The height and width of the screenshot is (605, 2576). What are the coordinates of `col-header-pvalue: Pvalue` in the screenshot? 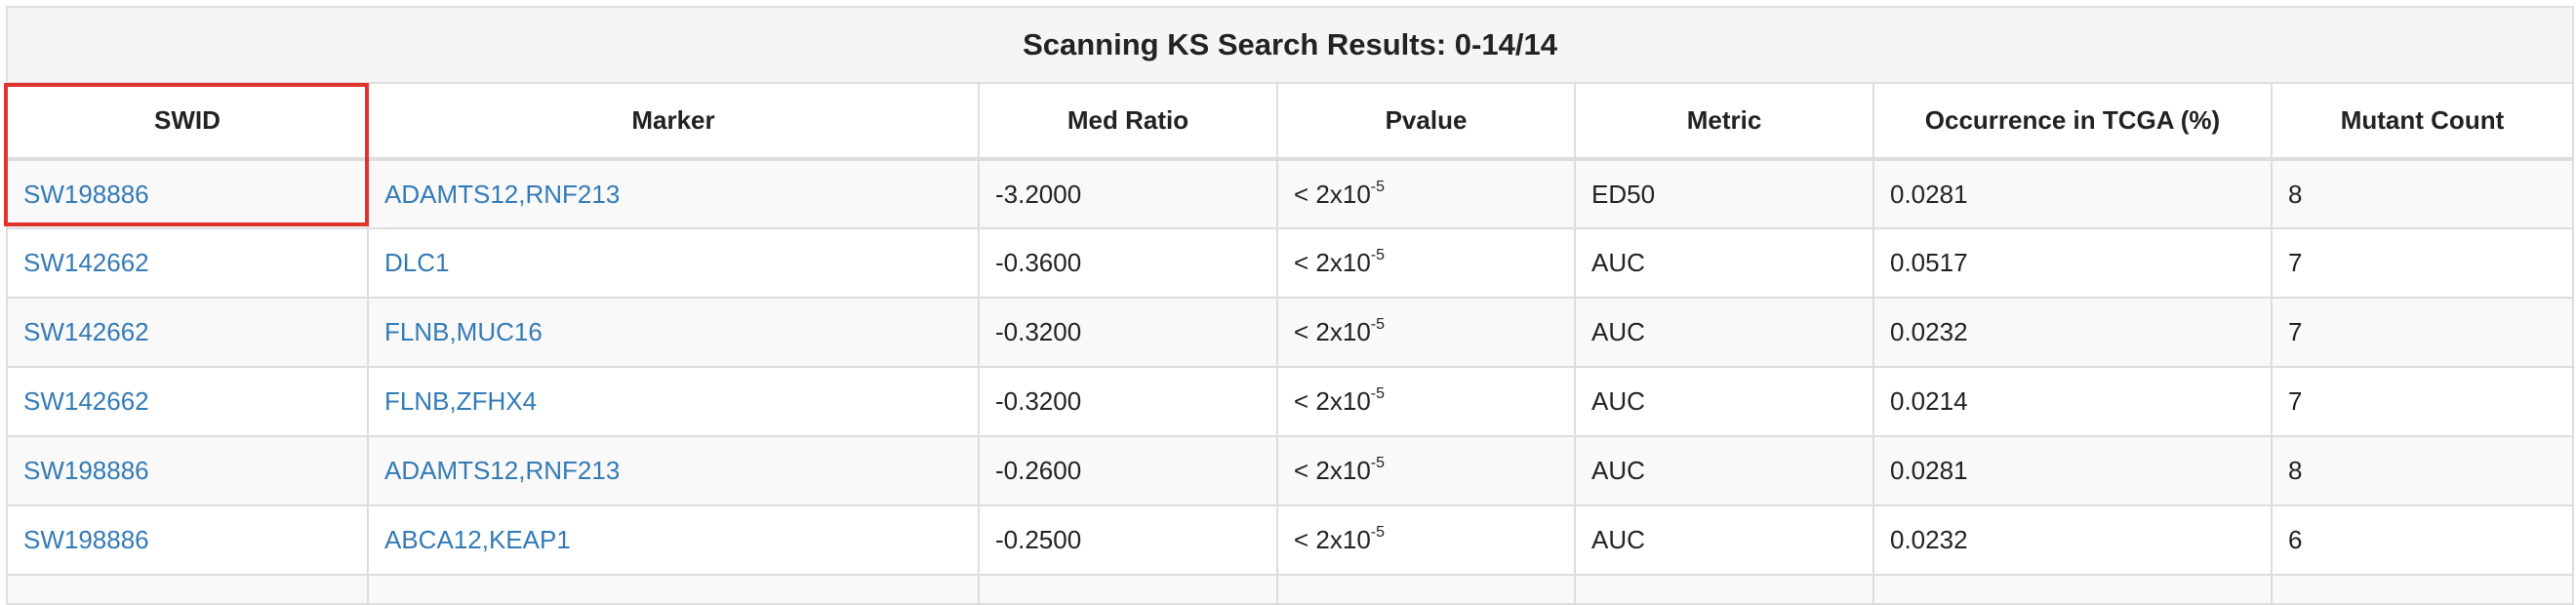 It's located at (1426, 121).